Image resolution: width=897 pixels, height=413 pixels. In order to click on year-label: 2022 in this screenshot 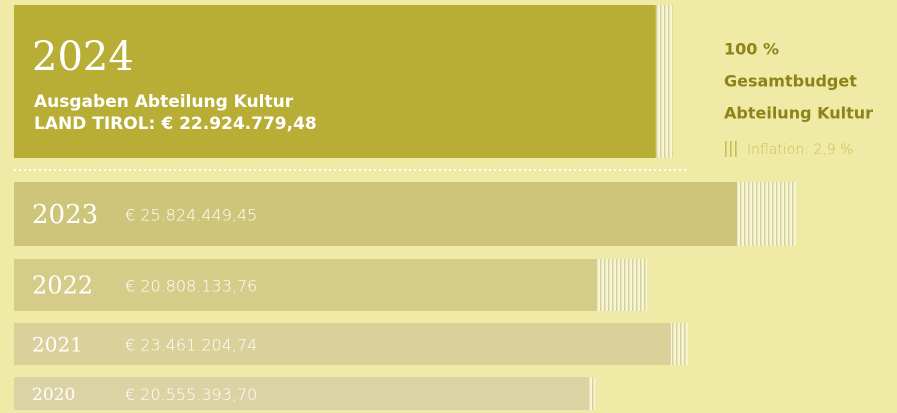, I will do `click(62, 286)`.